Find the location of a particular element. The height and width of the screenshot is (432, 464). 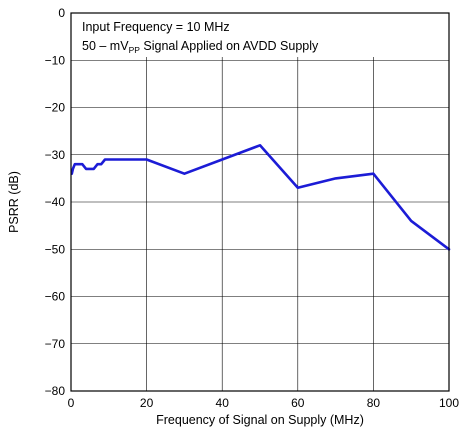

y-tick-label: 0 is located at coordinates (61, 13).